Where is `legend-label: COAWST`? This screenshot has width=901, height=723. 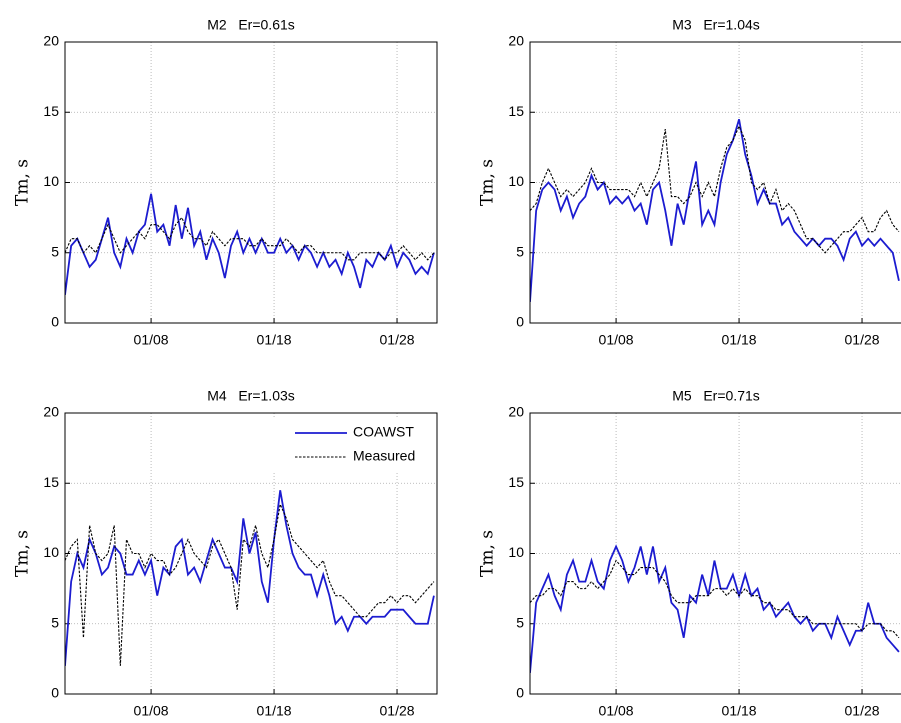 legend-label: COAWST is located at coordinates (383, 432).